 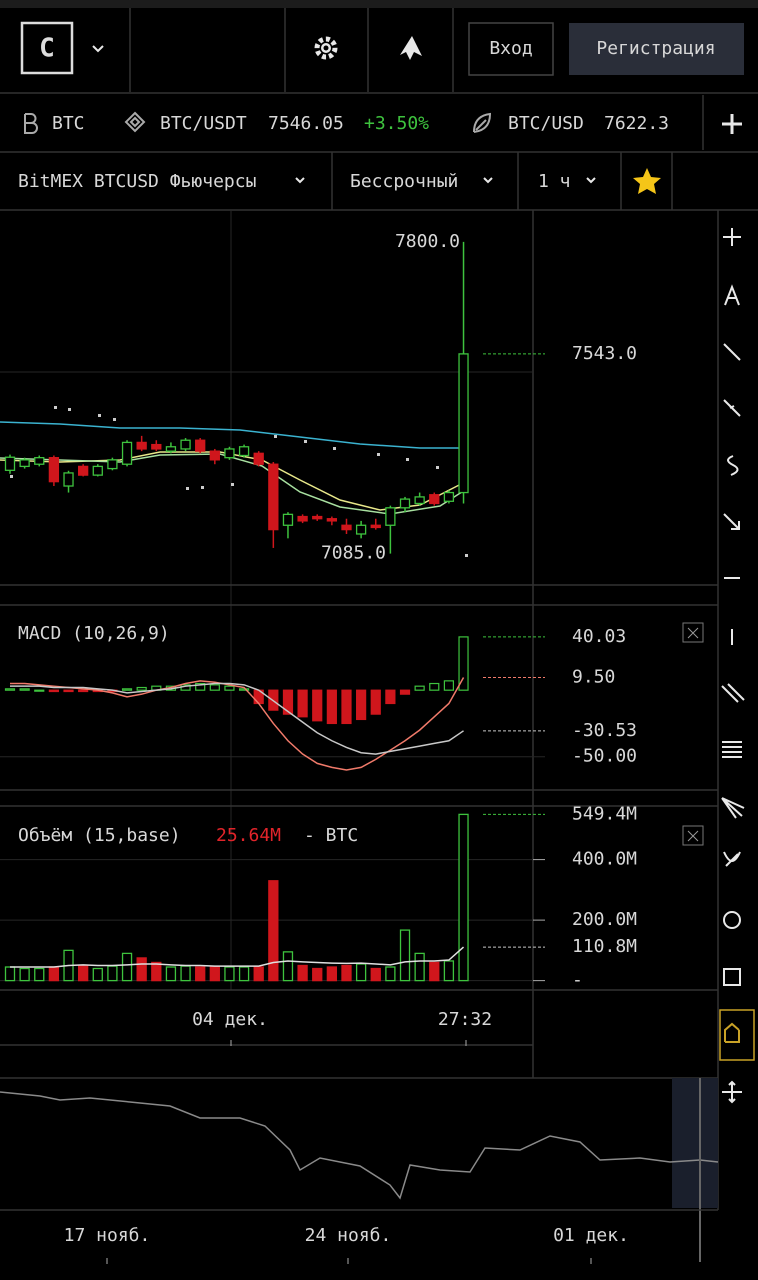 What do you see at coordinates (731, 521) in the screenshot?
I see `tool-arrow` at bounding box center [731, 521].